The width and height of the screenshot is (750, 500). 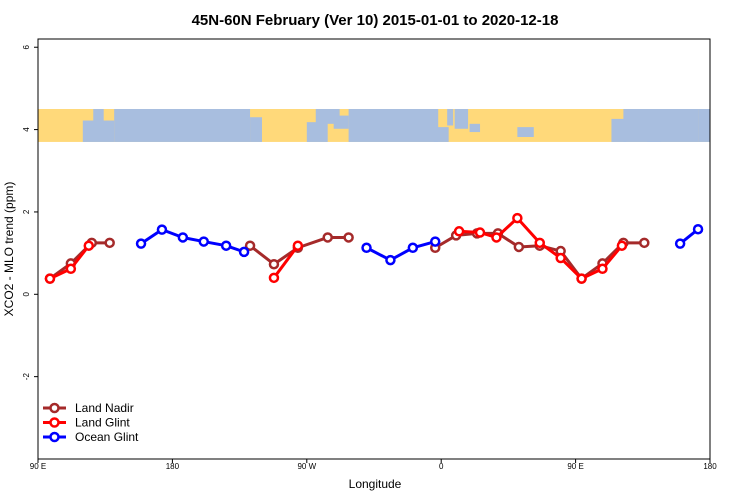 What do you see at coordinates (286, 261) in the screenshot?
I see `series-line-land-glint` at bounding box center [286, 261].